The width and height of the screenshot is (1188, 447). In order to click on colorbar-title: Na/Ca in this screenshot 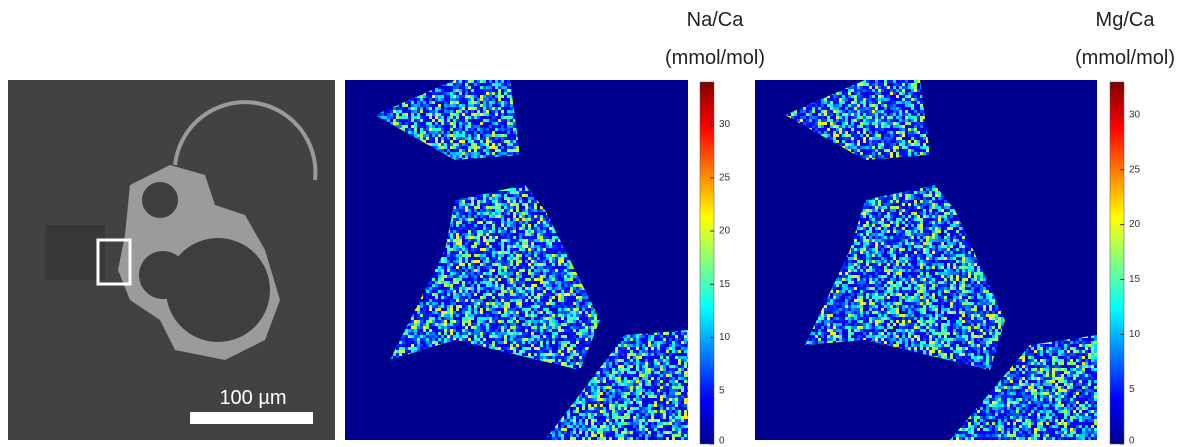, I will do `click(716, 20)`.